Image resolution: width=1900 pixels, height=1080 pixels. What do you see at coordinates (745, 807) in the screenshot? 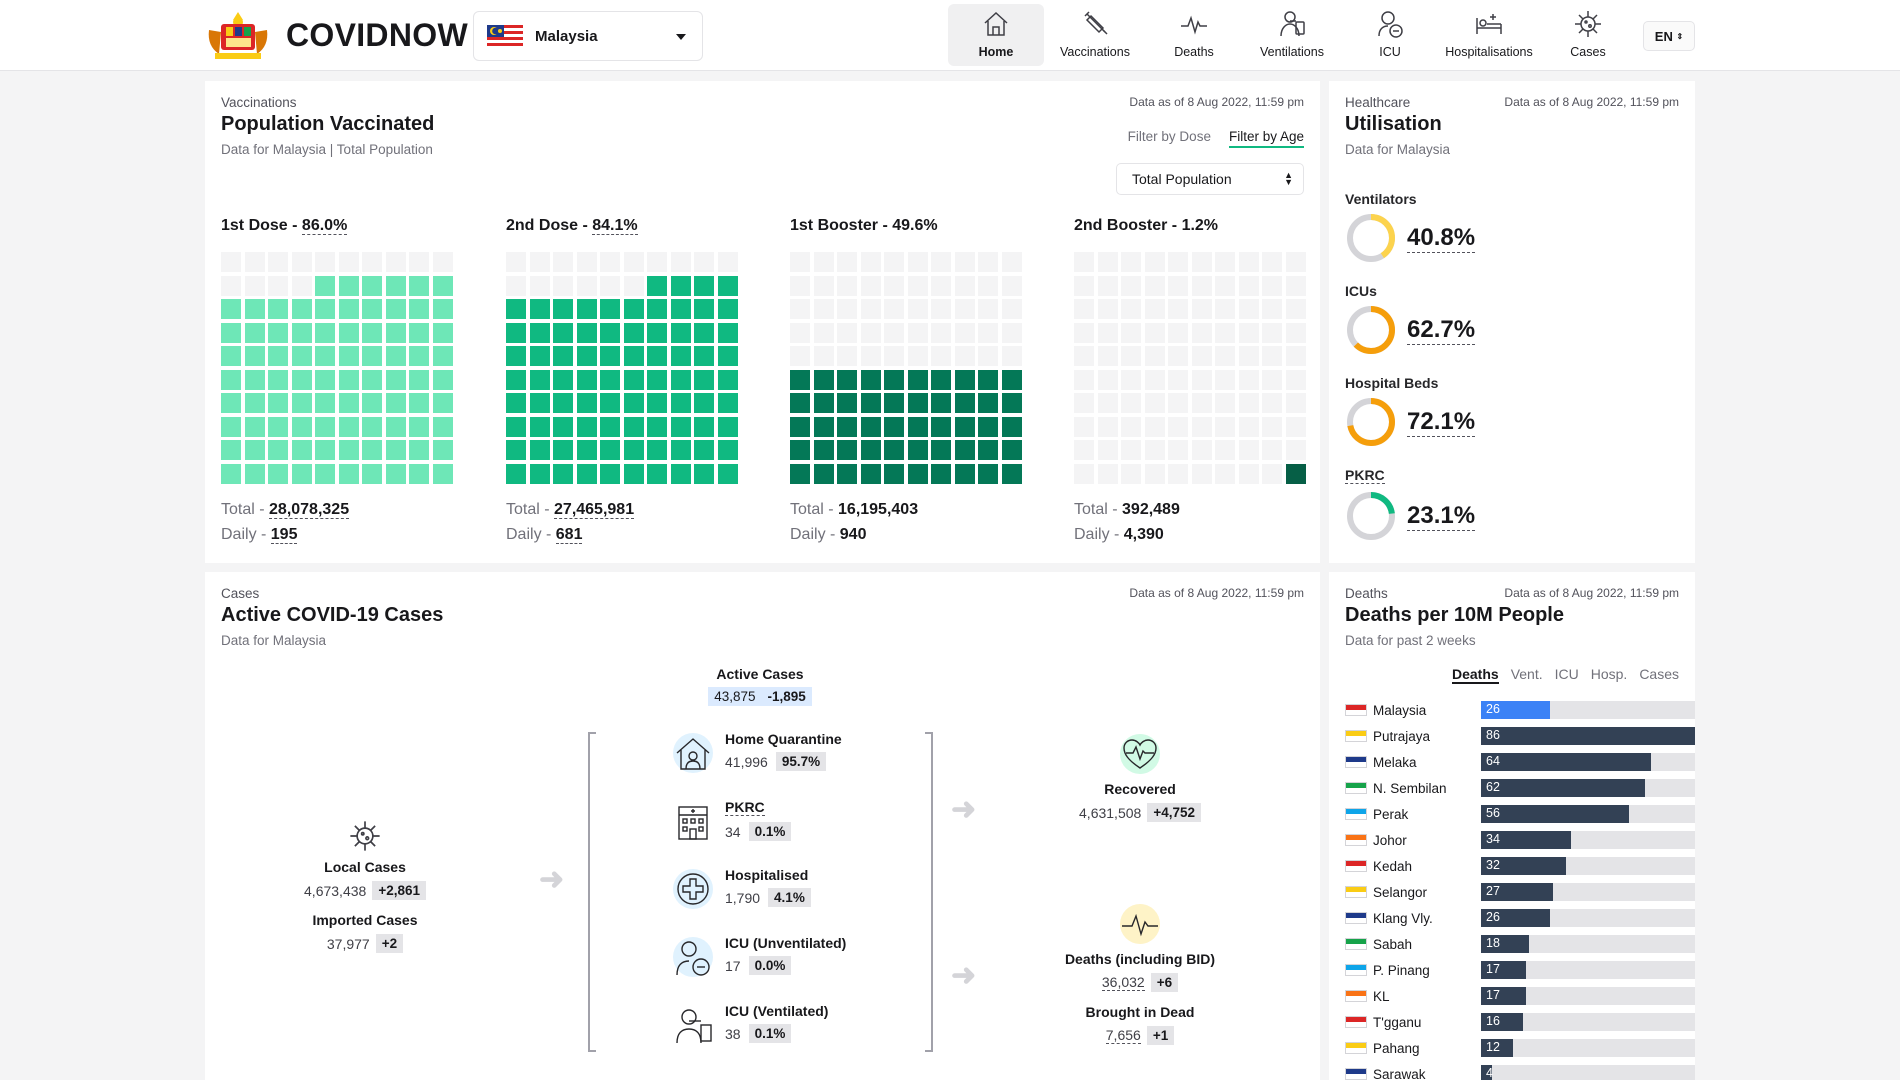
I see `item-label: PKRC` at bounding box center [745, 807].